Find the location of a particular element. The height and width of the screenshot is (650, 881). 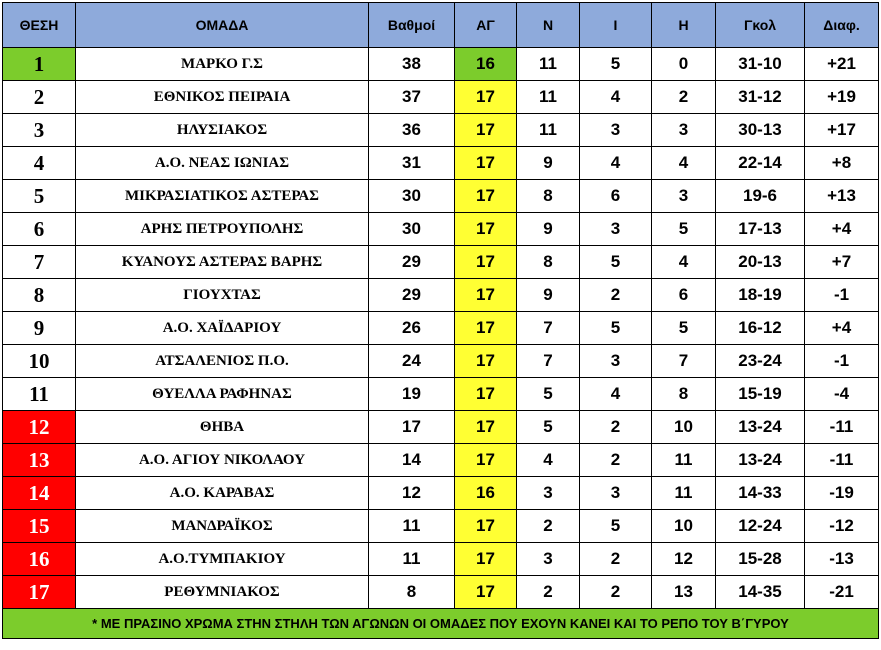

position-cell: 12 is located at coordinates (39, 427).